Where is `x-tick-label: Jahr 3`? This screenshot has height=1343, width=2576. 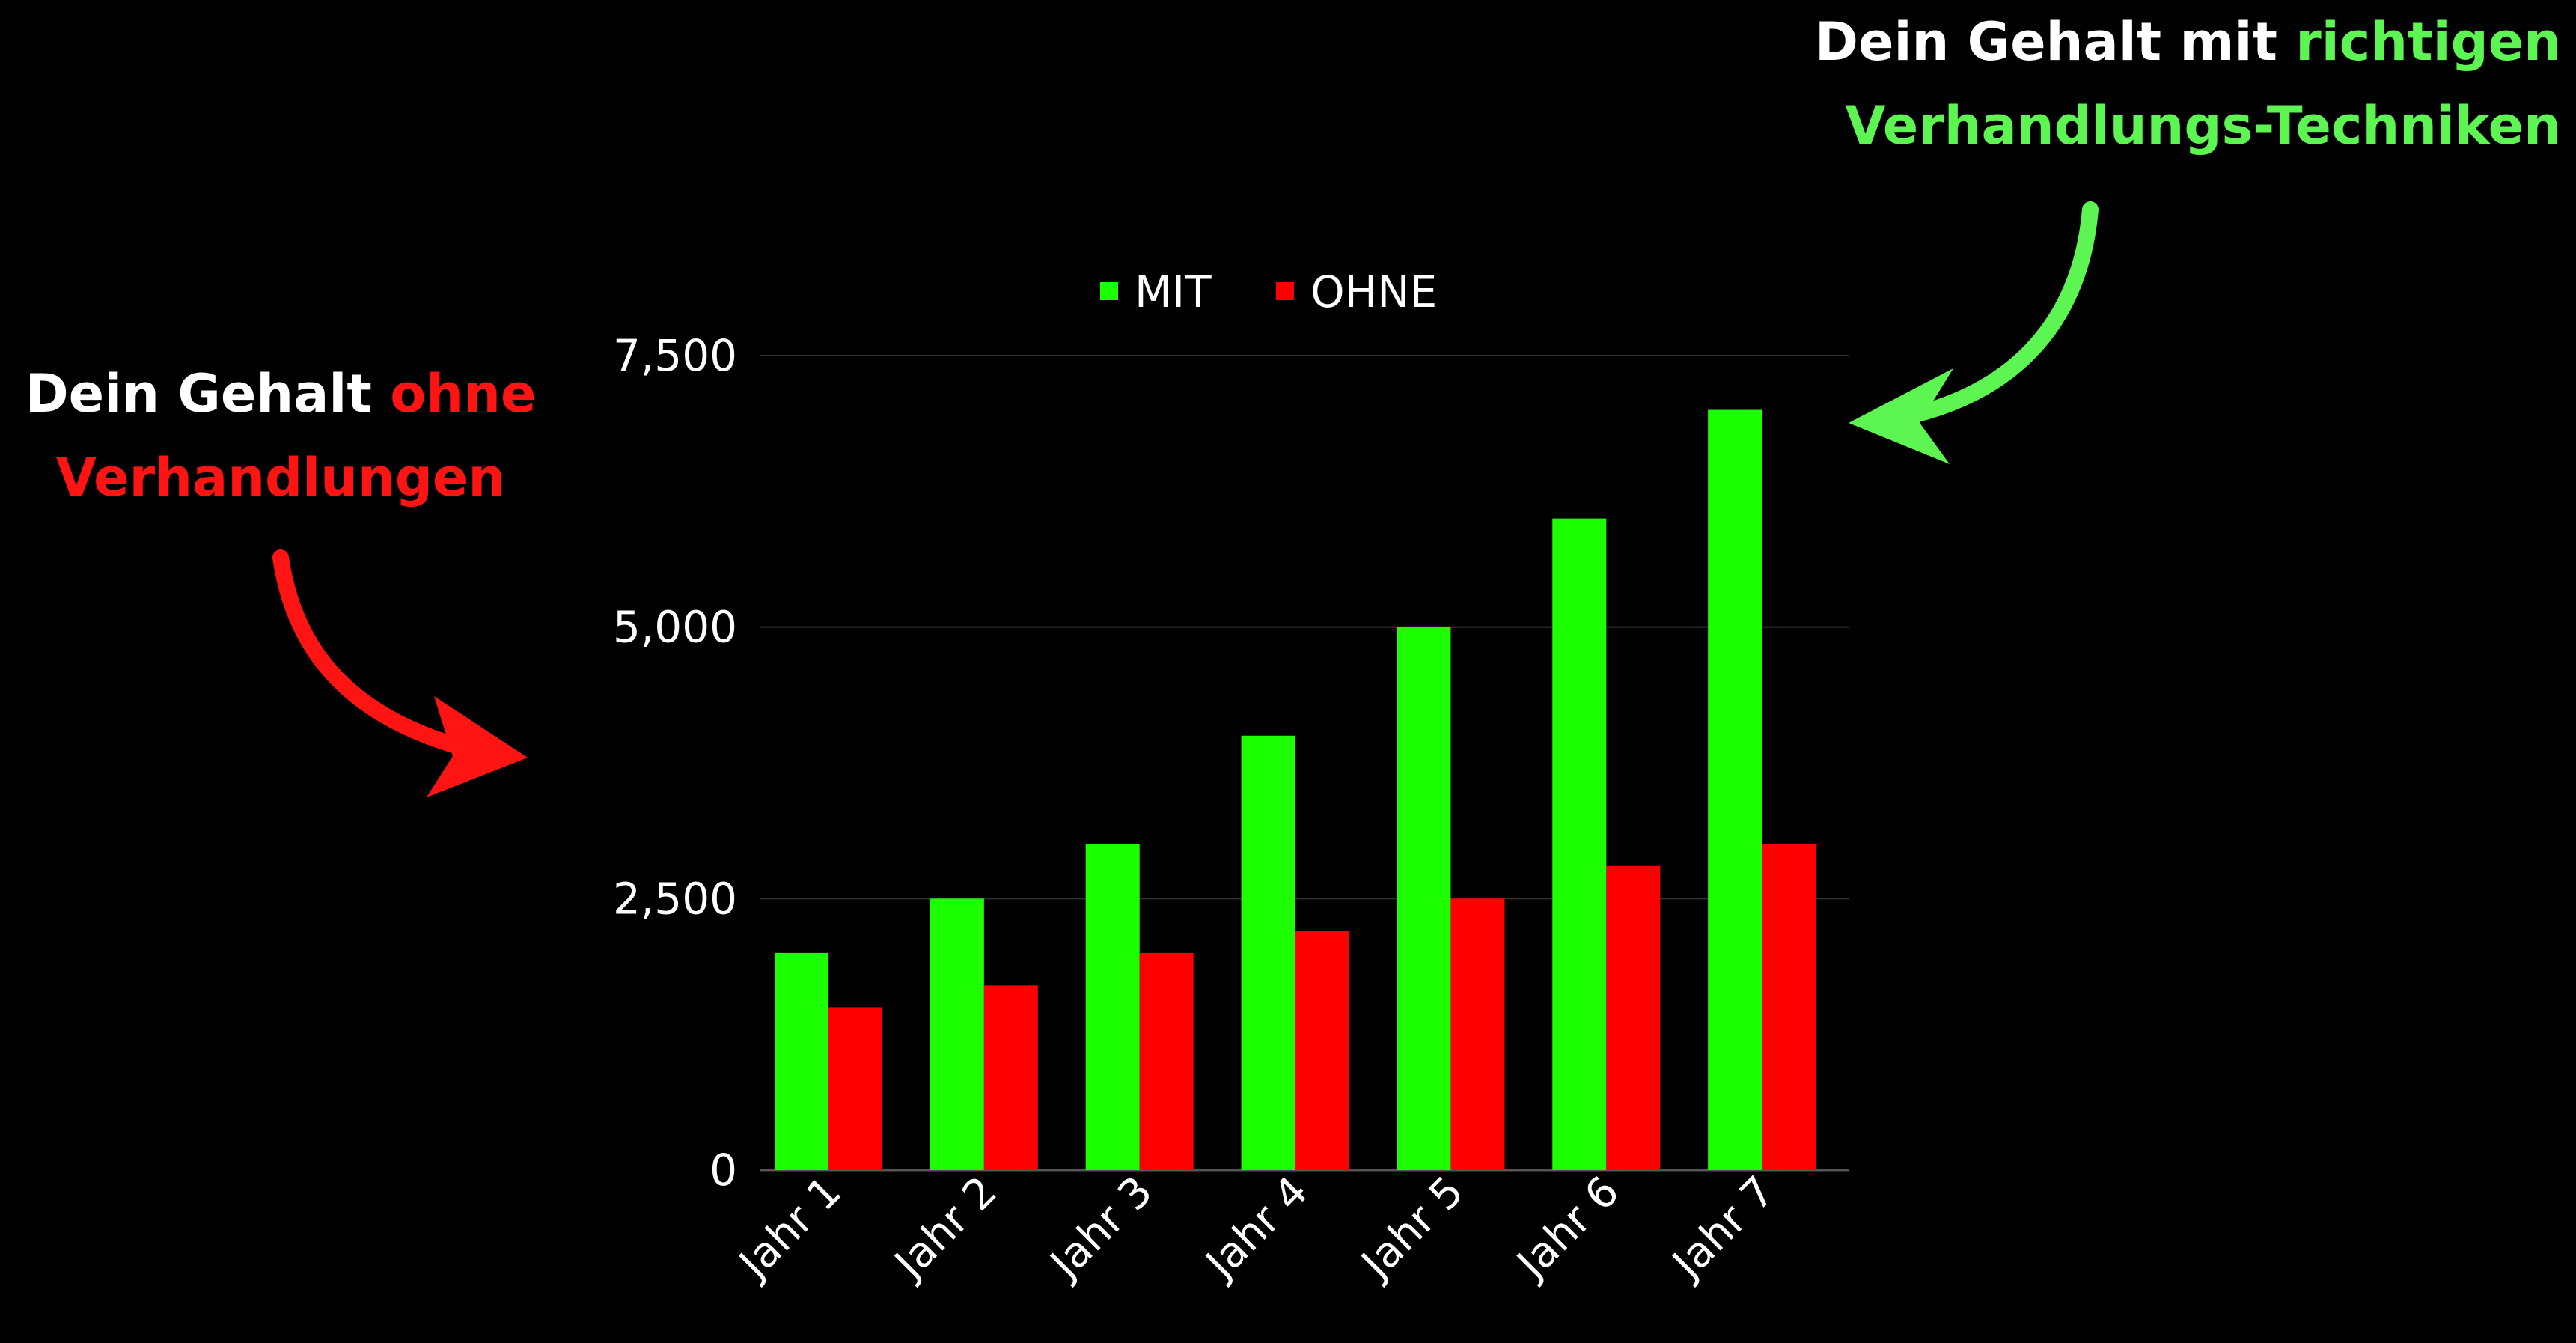
x-tick-label: Jahr 3 is located at coordinates (1101, 1228).